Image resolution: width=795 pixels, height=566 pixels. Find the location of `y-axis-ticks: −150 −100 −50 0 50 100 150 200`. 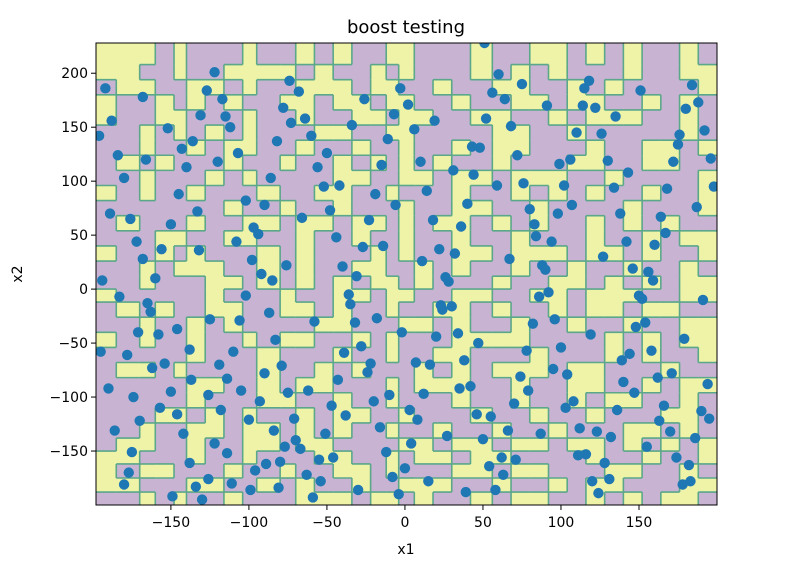

y-axis-ticks: −150 −100 −50 0 50 100 150 200 is located at coordinates (73, 263).